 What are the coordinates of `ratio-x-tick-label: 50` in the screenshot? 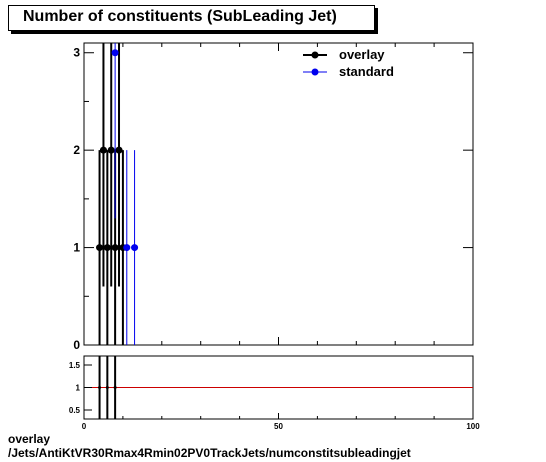 It's located at (278, 426).